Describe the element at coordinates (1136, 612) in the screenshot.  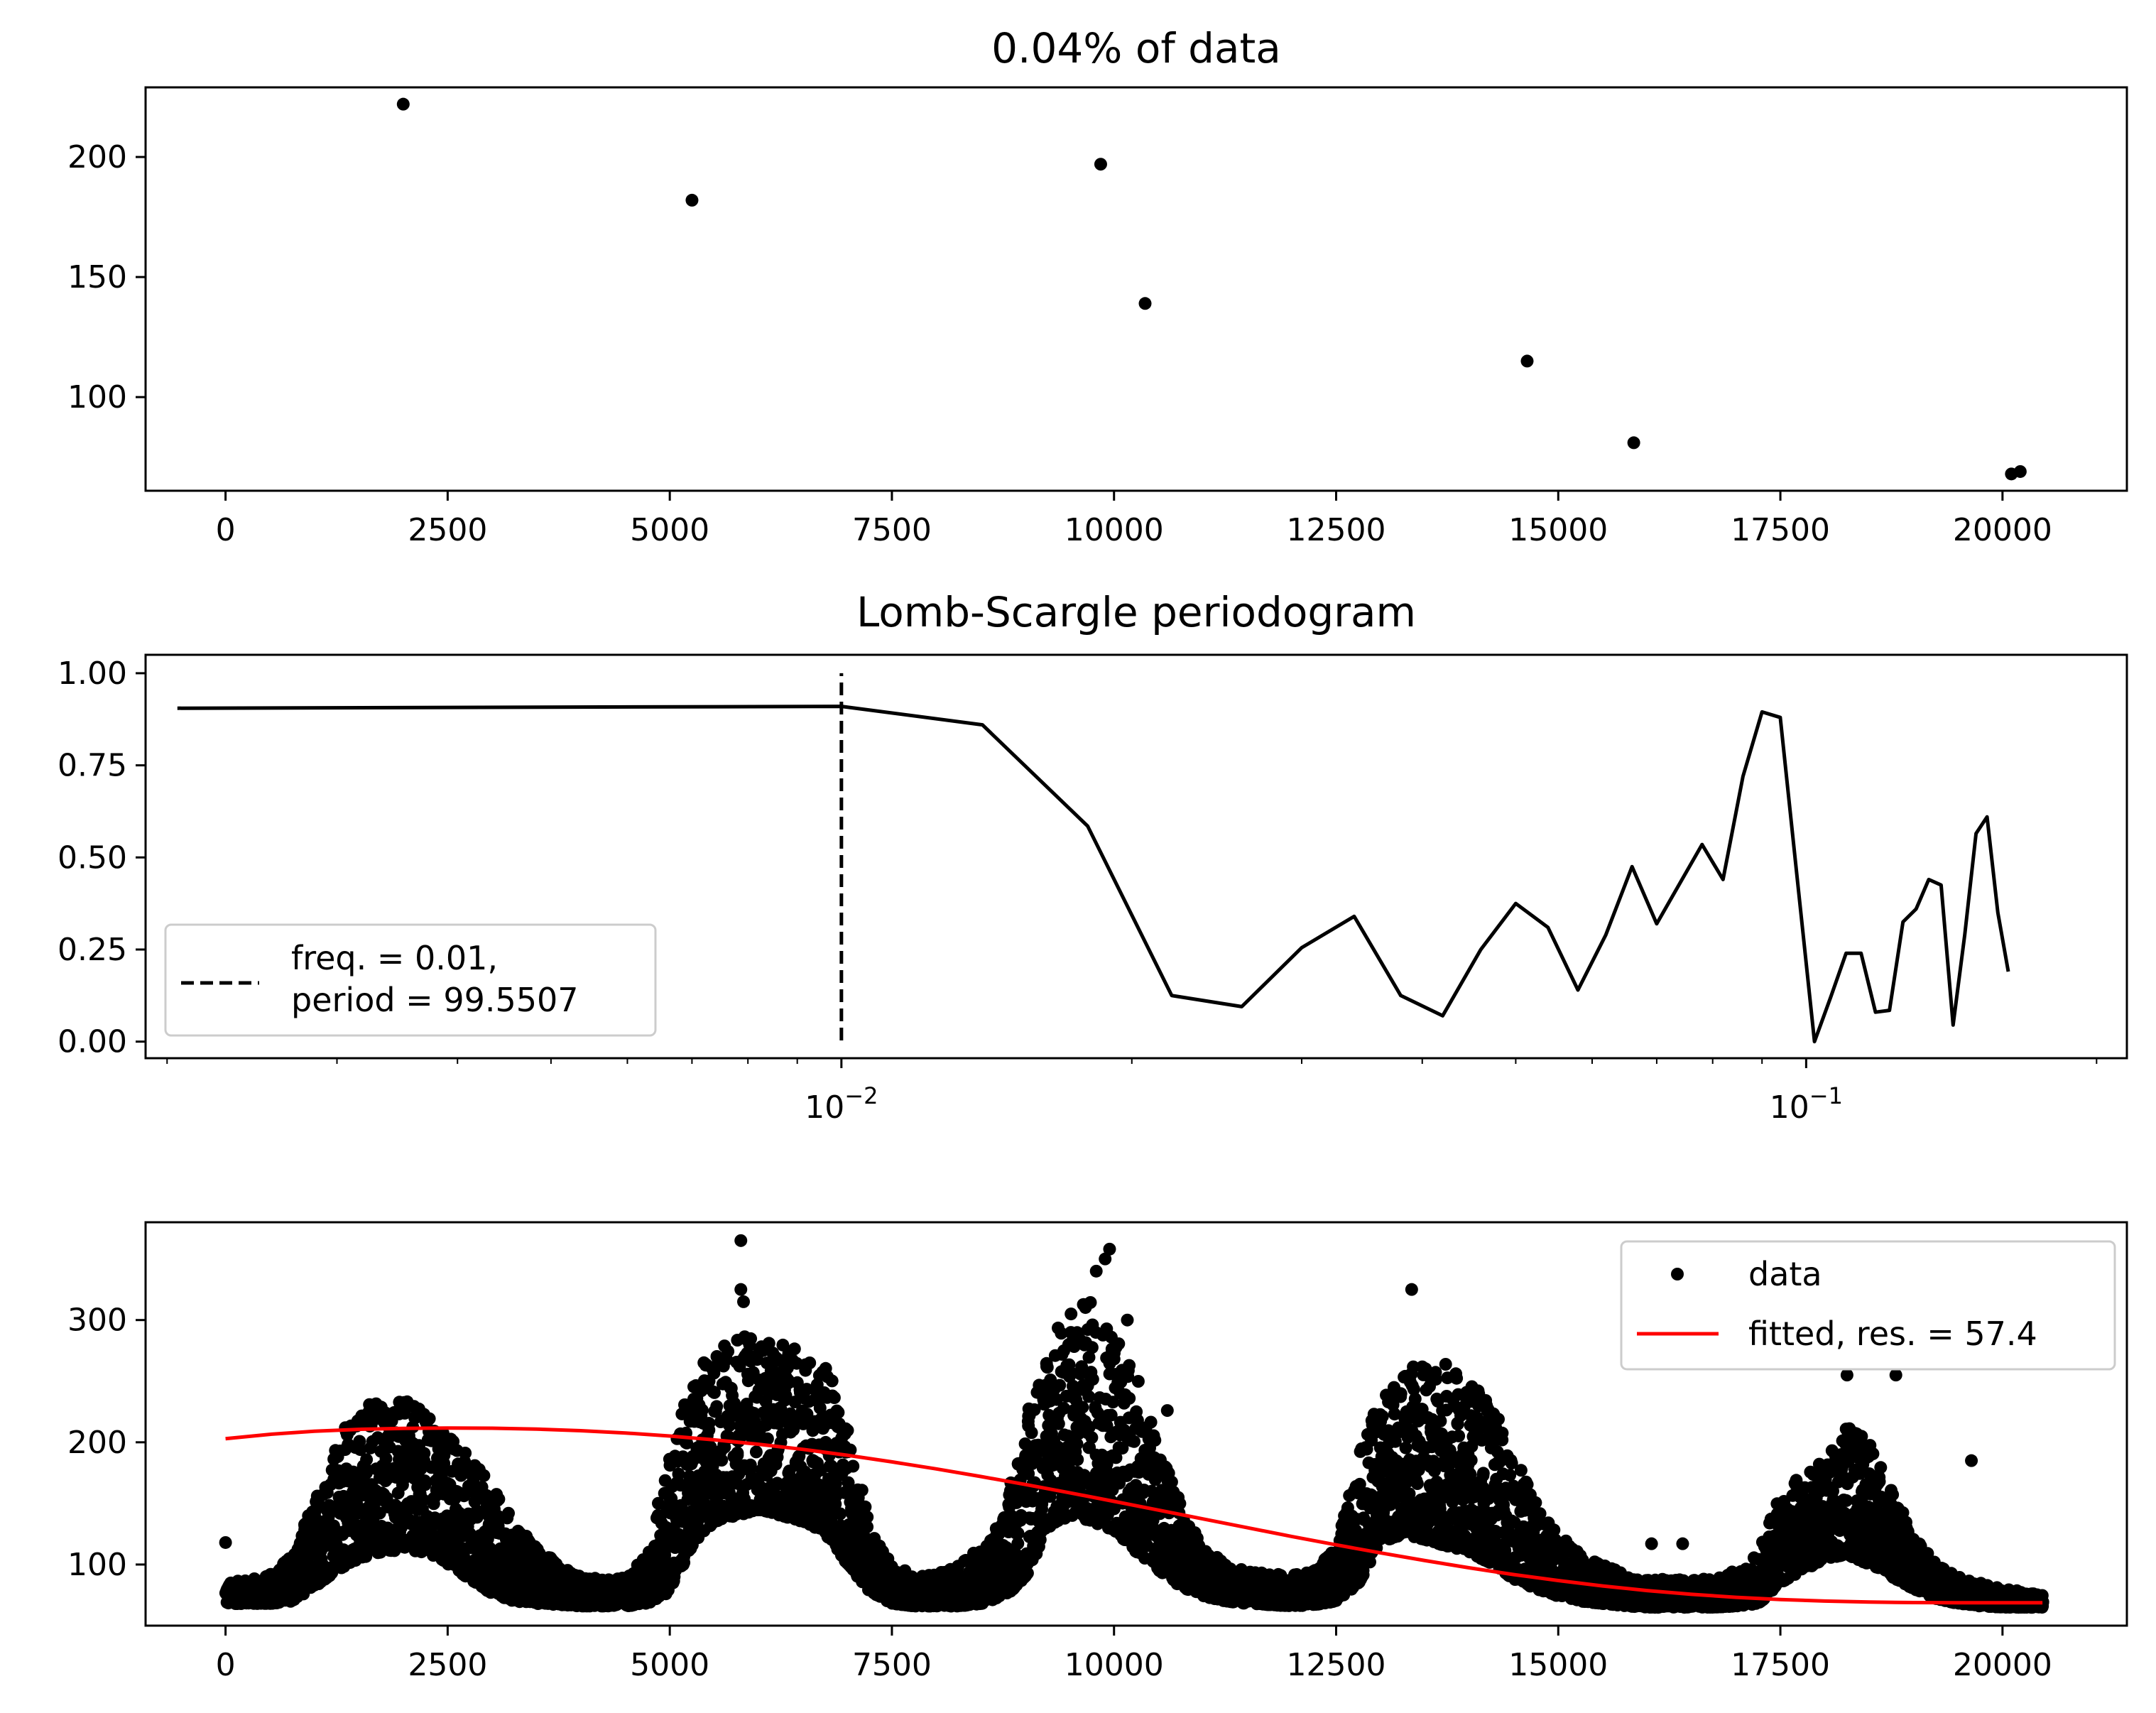
I see `periodogram-title: Lomb-Scargle periodogram` at that location.